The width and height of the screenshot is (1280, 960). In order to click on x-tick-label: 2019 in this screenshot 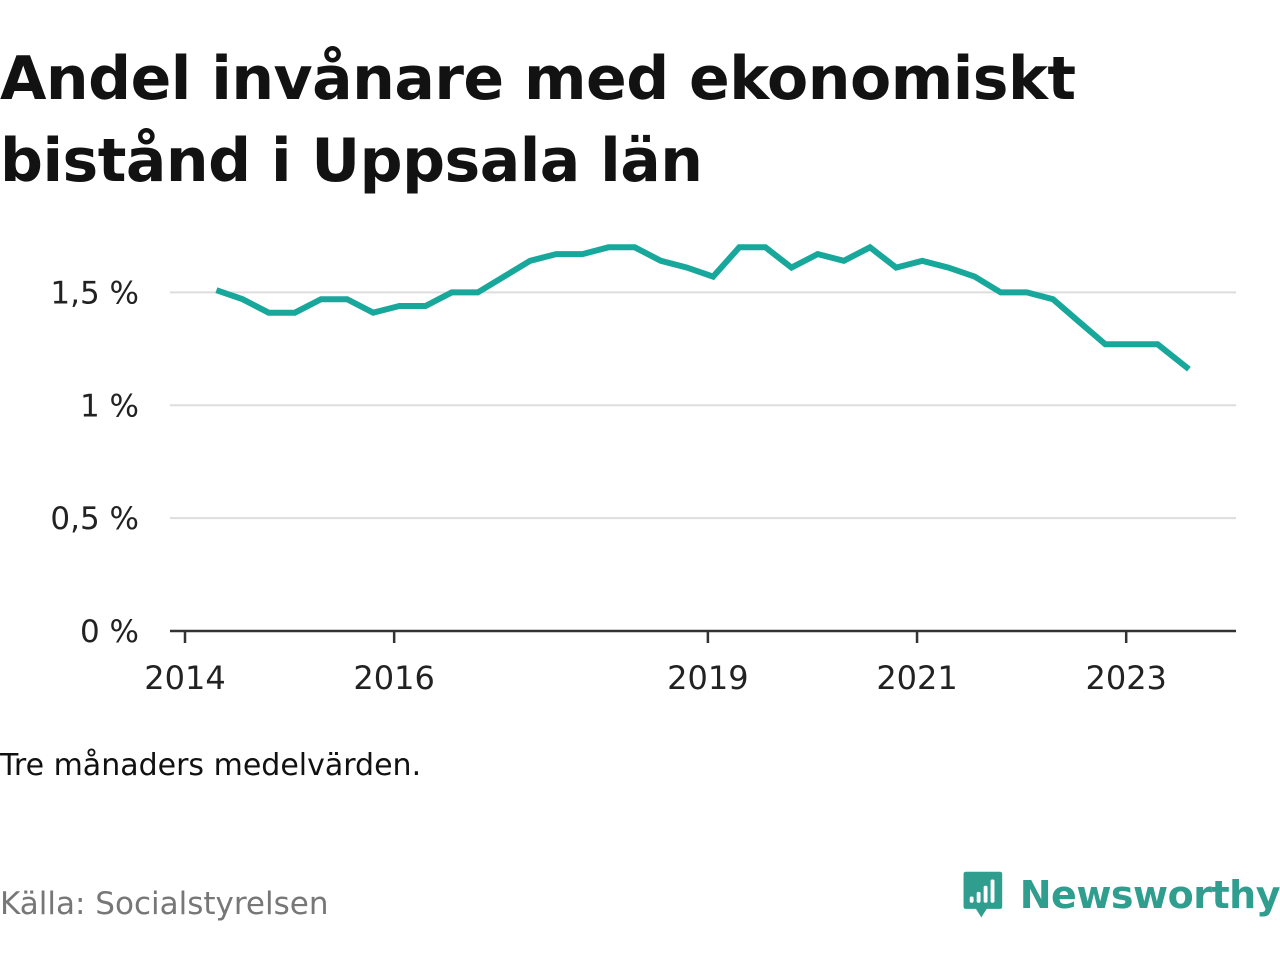, I will do `click(707, 678)`.